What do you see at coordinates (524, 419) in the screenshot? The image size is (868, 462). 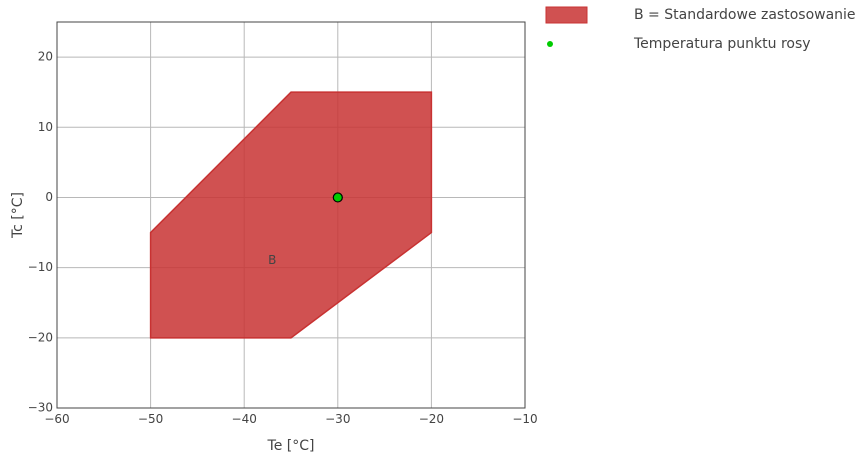 I see `x-tick-label: −10` at bounding box center [524, 419].